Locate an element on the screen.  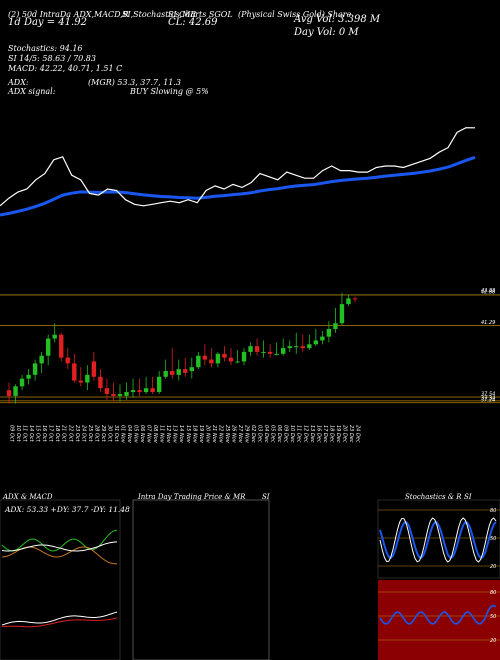
stoch-value: Stochastics: 94.16 is located at coordinates (45, 48).